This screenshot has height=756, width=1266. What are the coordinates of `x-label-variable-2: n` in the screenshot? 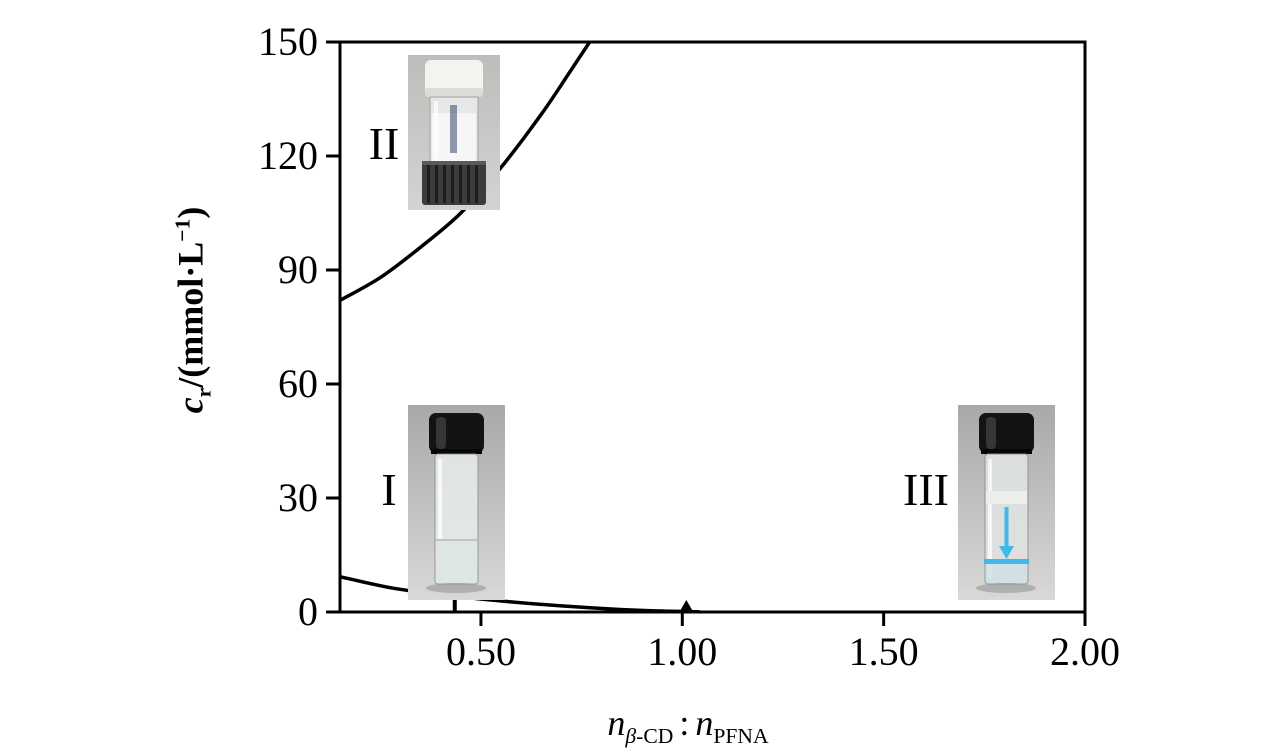 It's located at (704, 723).